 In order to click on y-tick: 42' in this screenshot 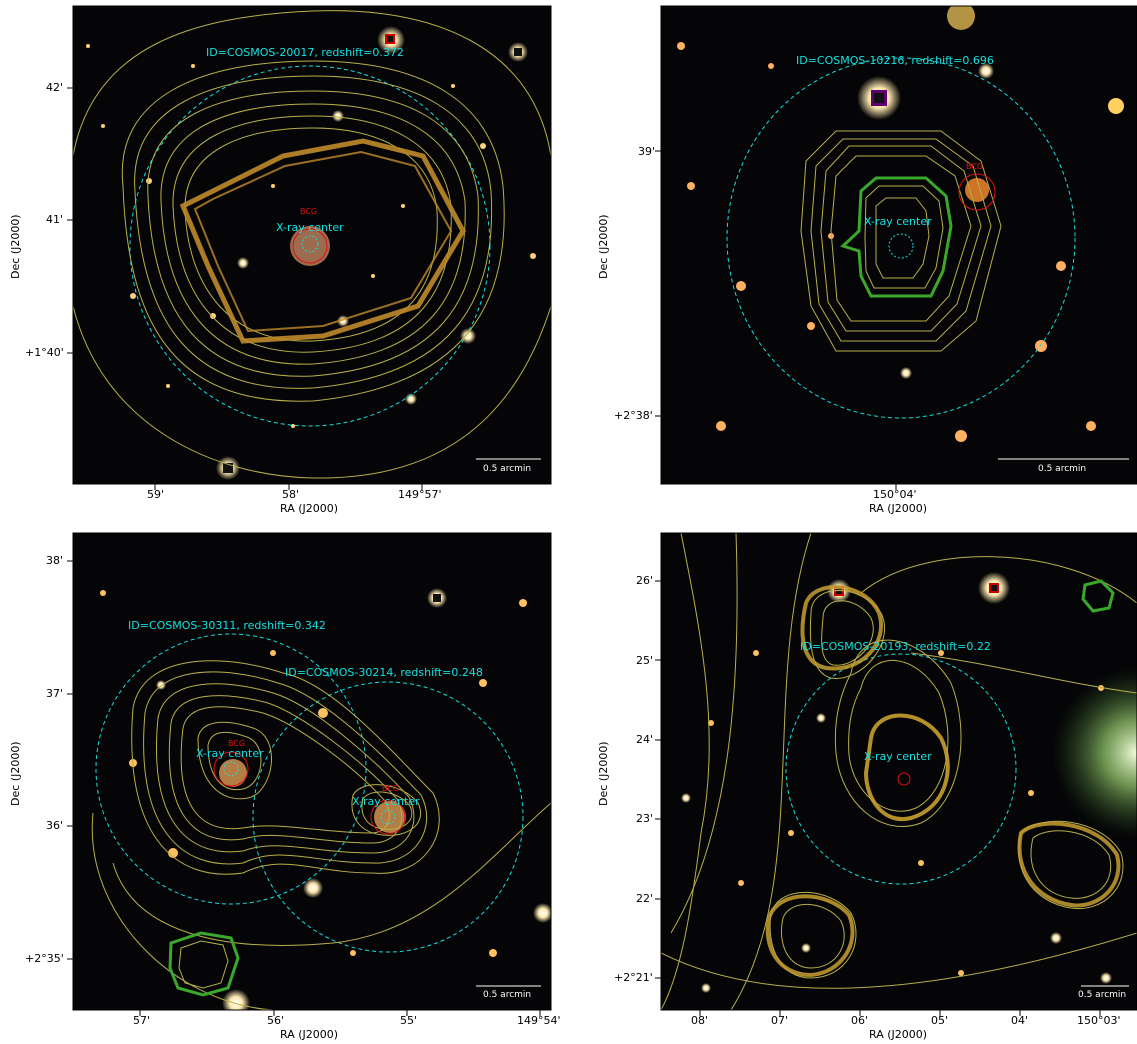, I will do `click(55, 87)`.